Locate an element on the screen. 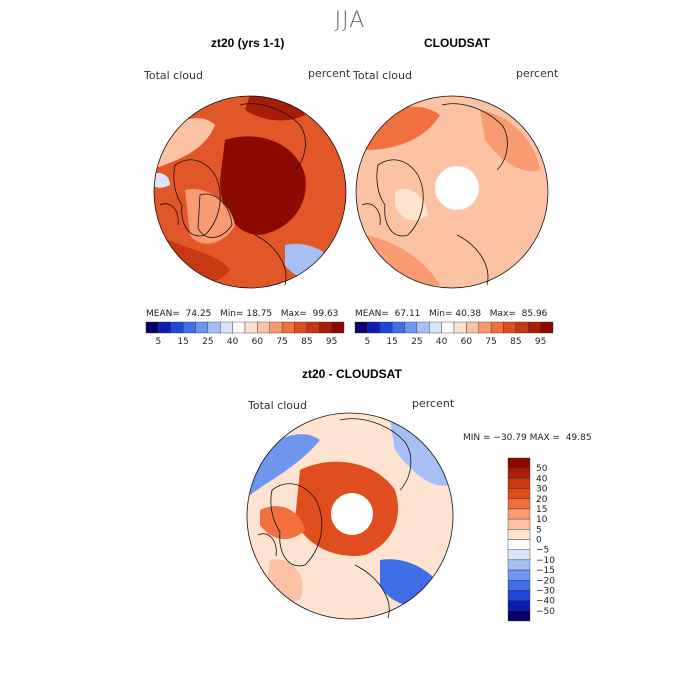 The width and height of the screenshot is (700, 700). diff-colorbar-tick-label: −30 is located at coordinates (545, 591).